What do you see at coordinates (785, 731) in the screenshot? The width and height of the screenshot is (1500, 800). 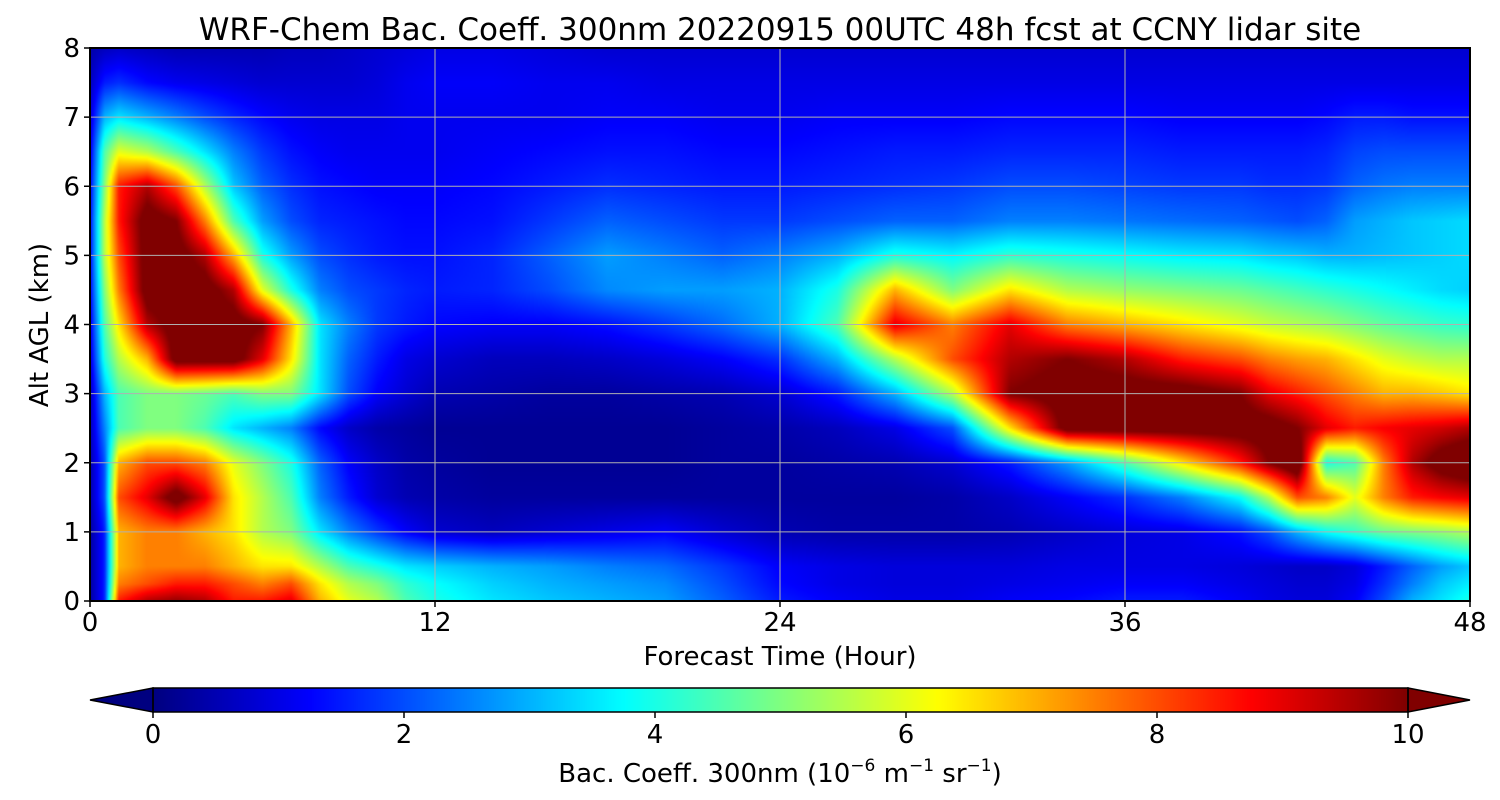 I see `colorbar-ticks: 0 2 4 6 8 10` at bounding box center [785, 731].